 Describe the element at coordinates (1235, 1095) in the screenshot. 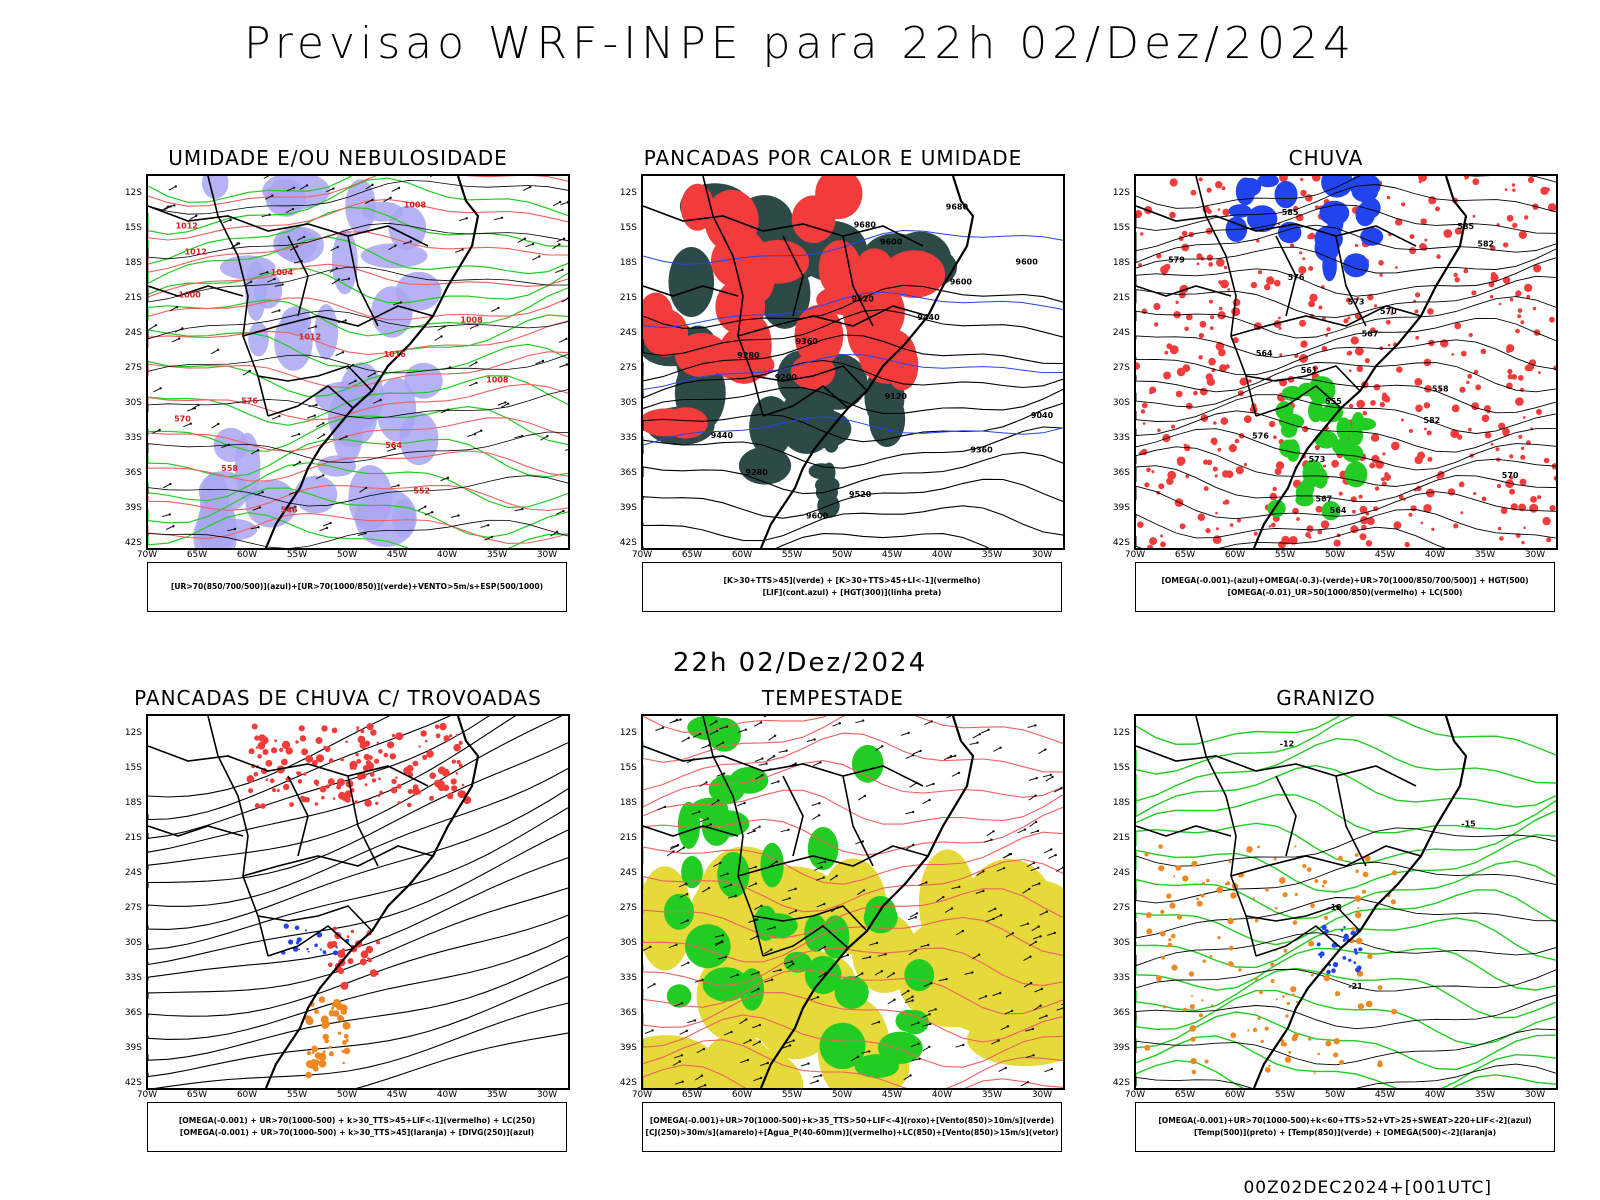

I see `lon-tick-label: 60W` at that location.